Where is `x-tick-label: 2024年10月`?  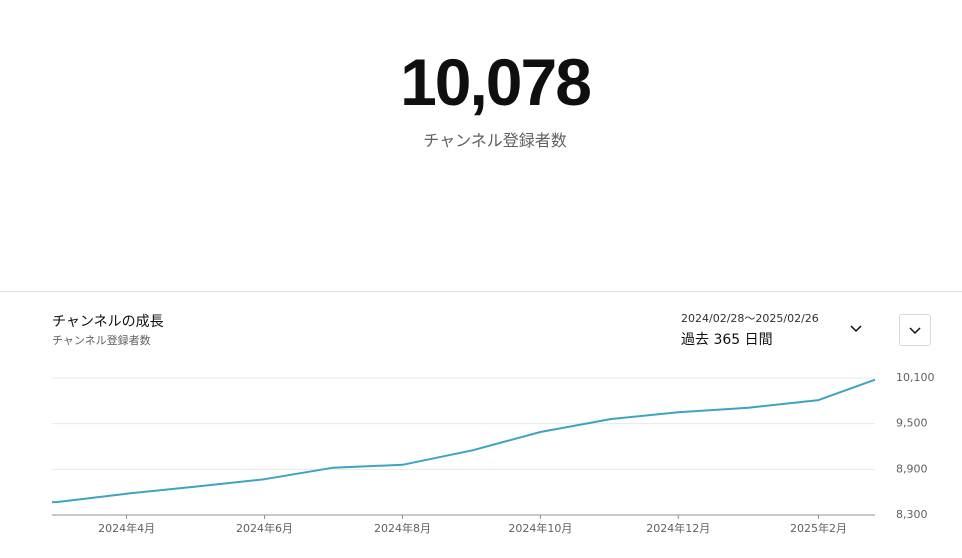
x-tick-label: 2024年10月 is located at coordinates (540, 528).